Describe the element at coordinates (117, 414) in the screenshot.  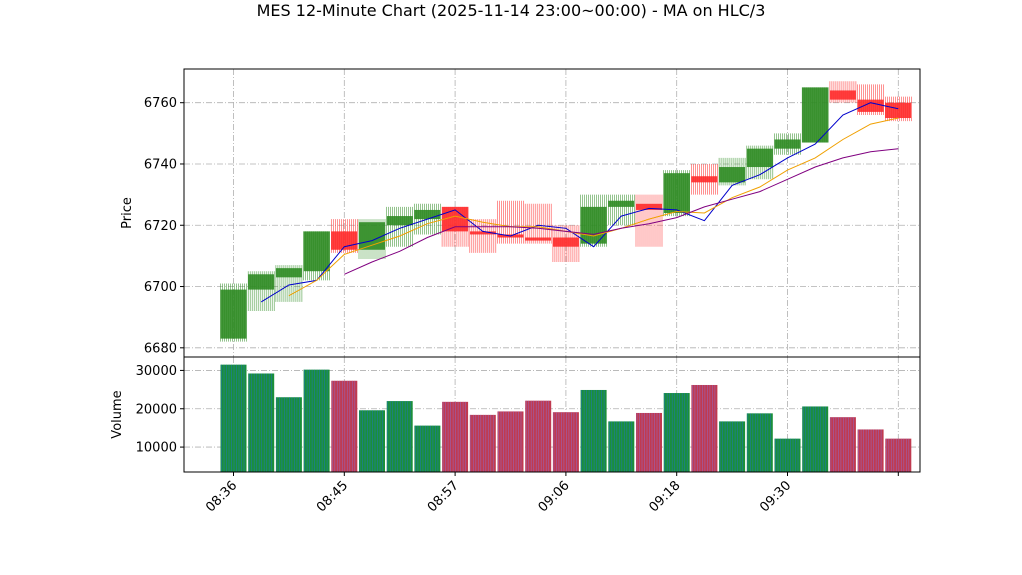
I see `volume-y-axis-label: Volume` at that location.